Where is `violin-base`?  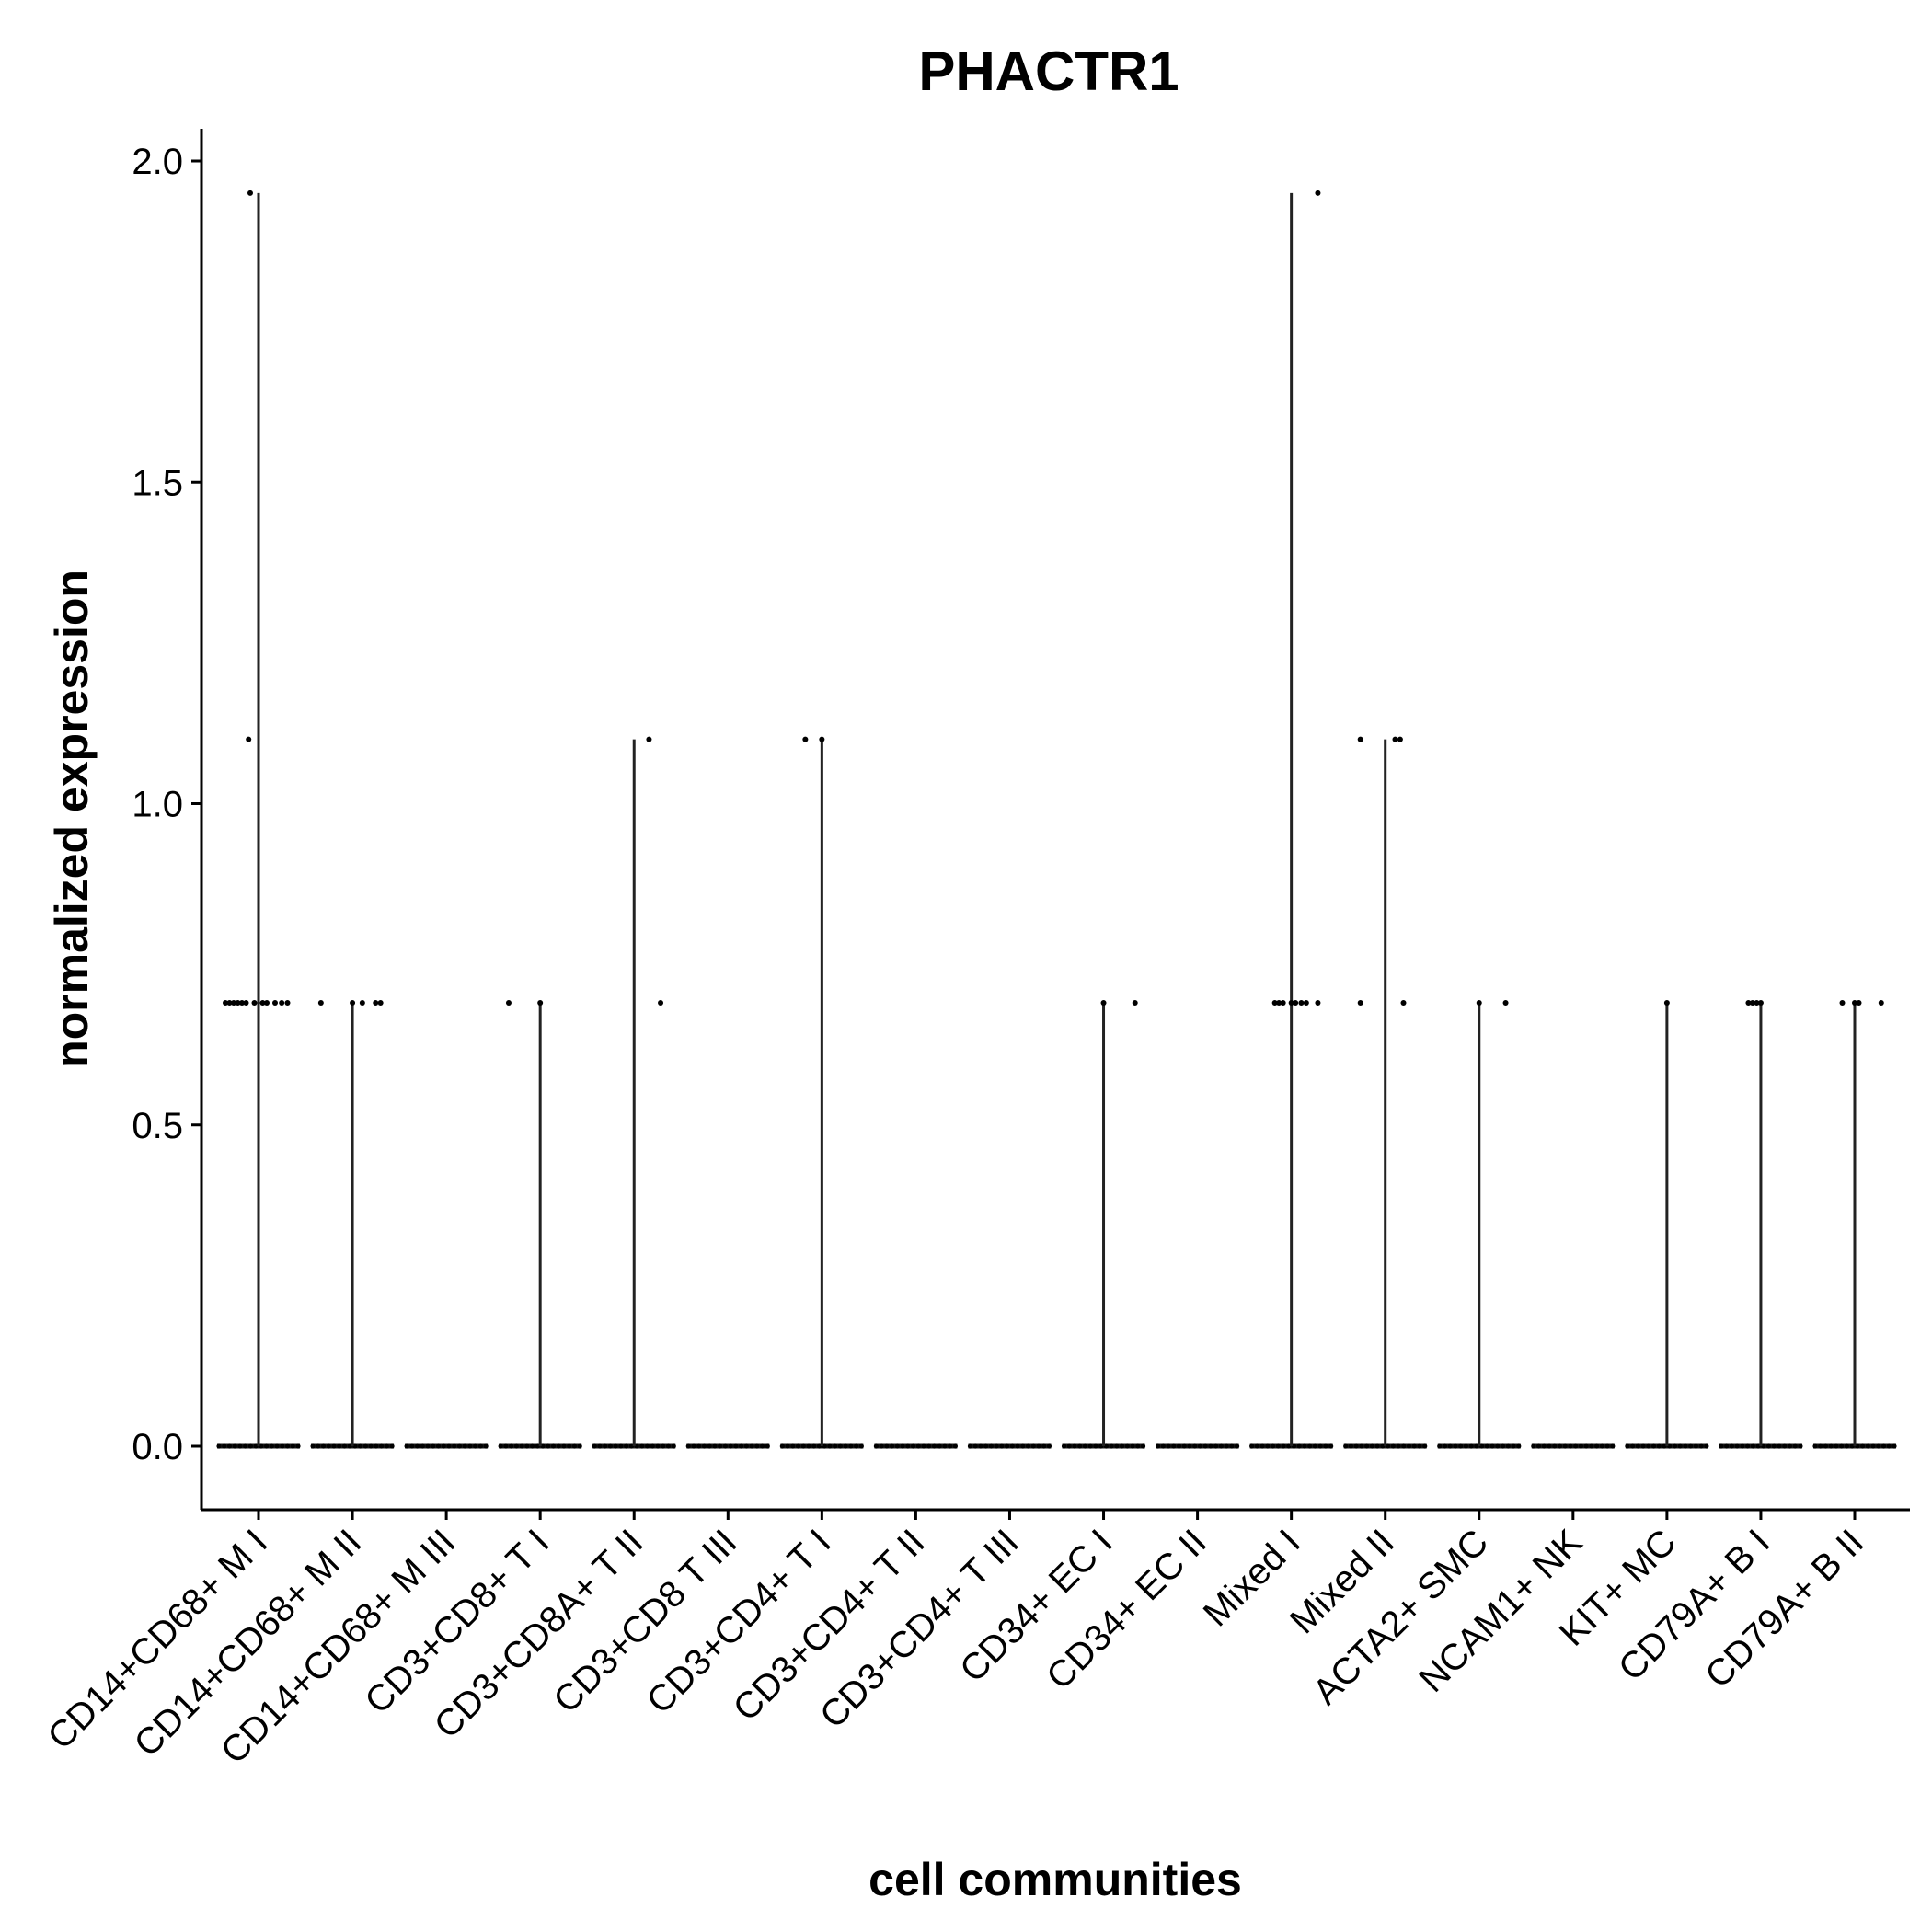
violin-base is located at coordinates (728, 1446).